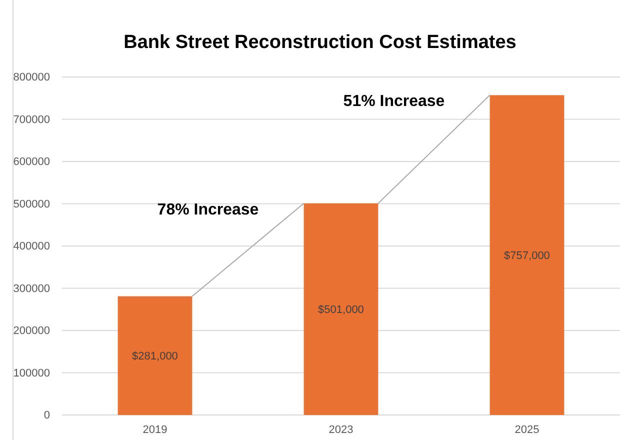 Image resolution: width=627 pixels, height=440 pixels. Describe the element at coordinates (47, 416) in the screenshot. I see `y-tick-label: 0` at that location.